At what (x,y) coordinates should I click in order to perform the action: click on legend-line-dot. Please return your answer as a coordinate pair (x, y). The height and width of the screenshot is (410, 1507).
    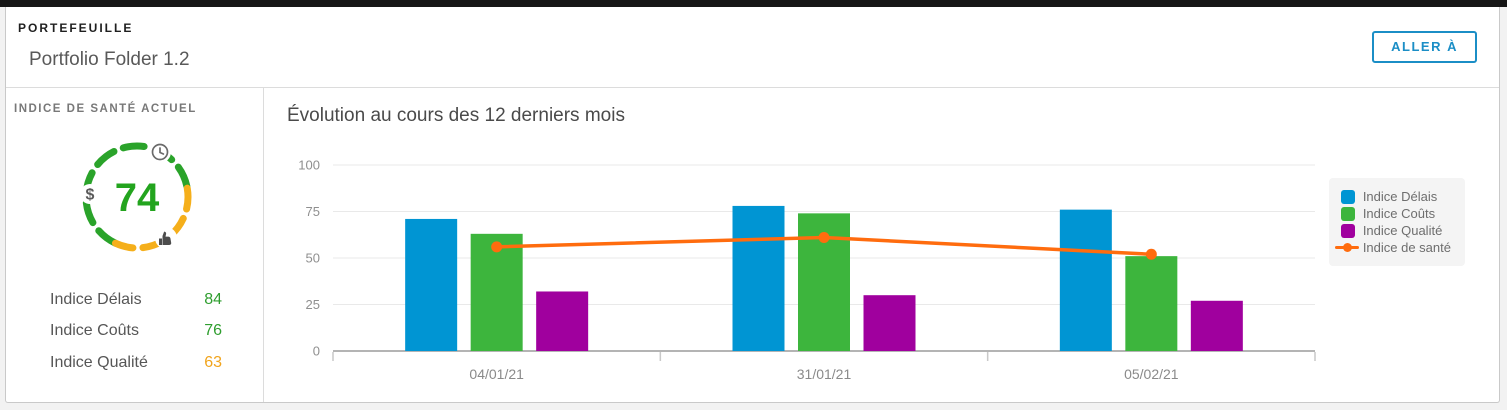
    Looking at the image, I should click on (1347, 247).